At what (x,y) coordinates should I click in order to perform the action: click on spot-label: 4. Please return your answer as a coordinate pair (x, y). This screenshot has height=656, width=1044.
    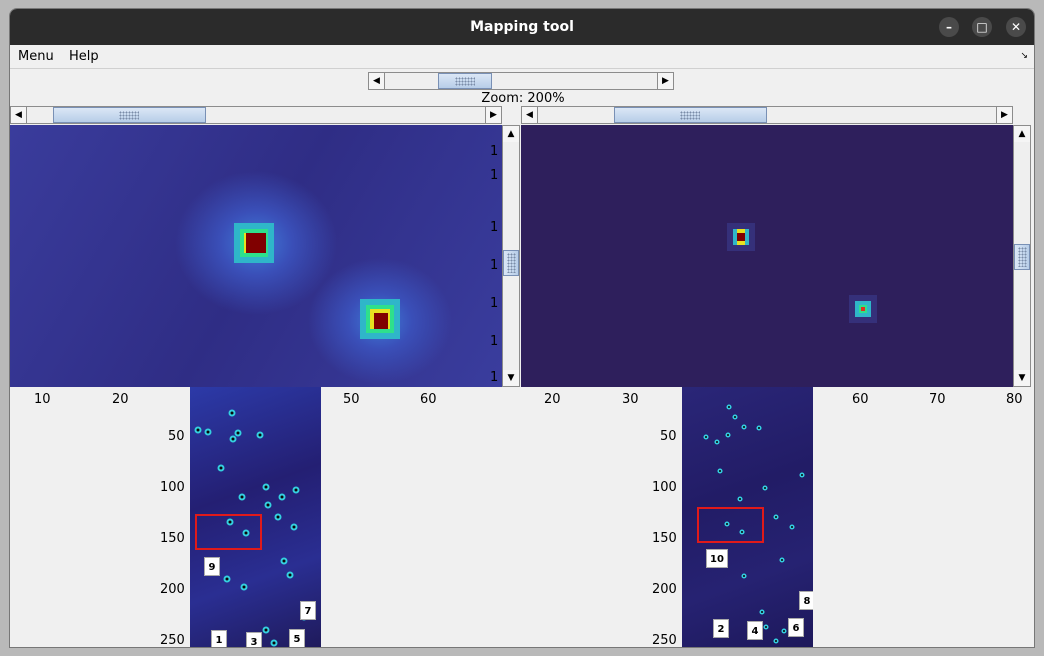
    Looking at the image, I should click on (755, 630).